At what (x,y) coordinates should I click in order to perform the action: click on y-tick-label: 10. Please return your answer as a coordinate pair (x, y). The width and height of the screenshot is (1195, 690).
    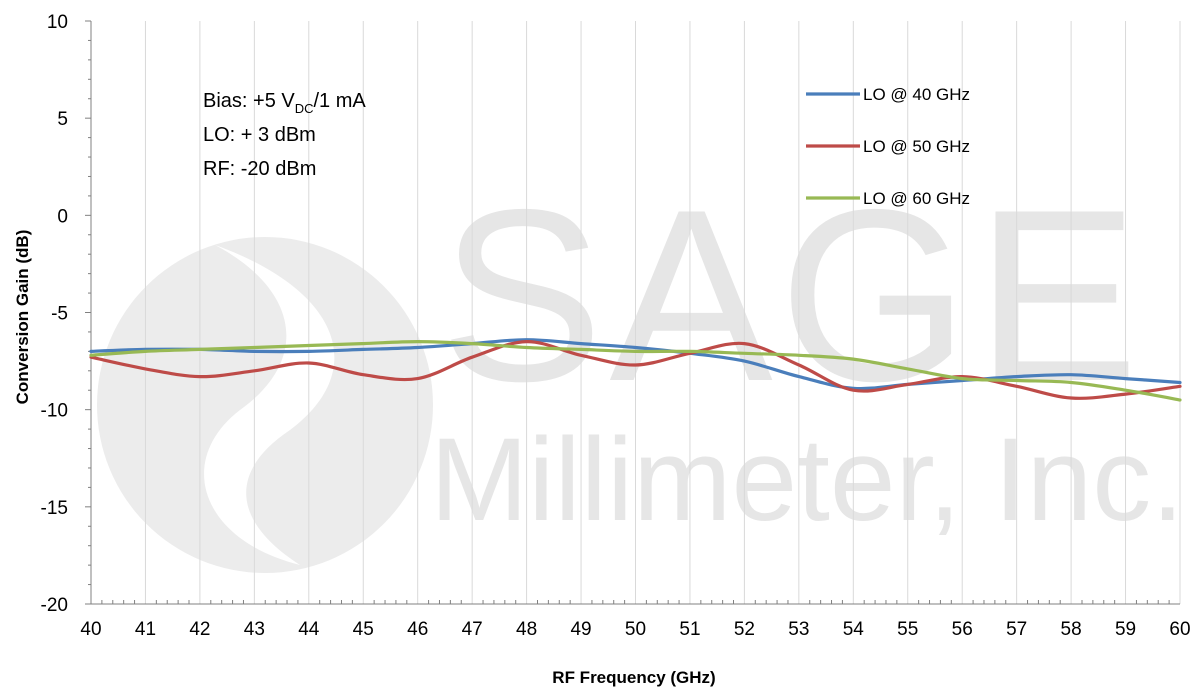
    Looking at the image, I should click on (57, 22).